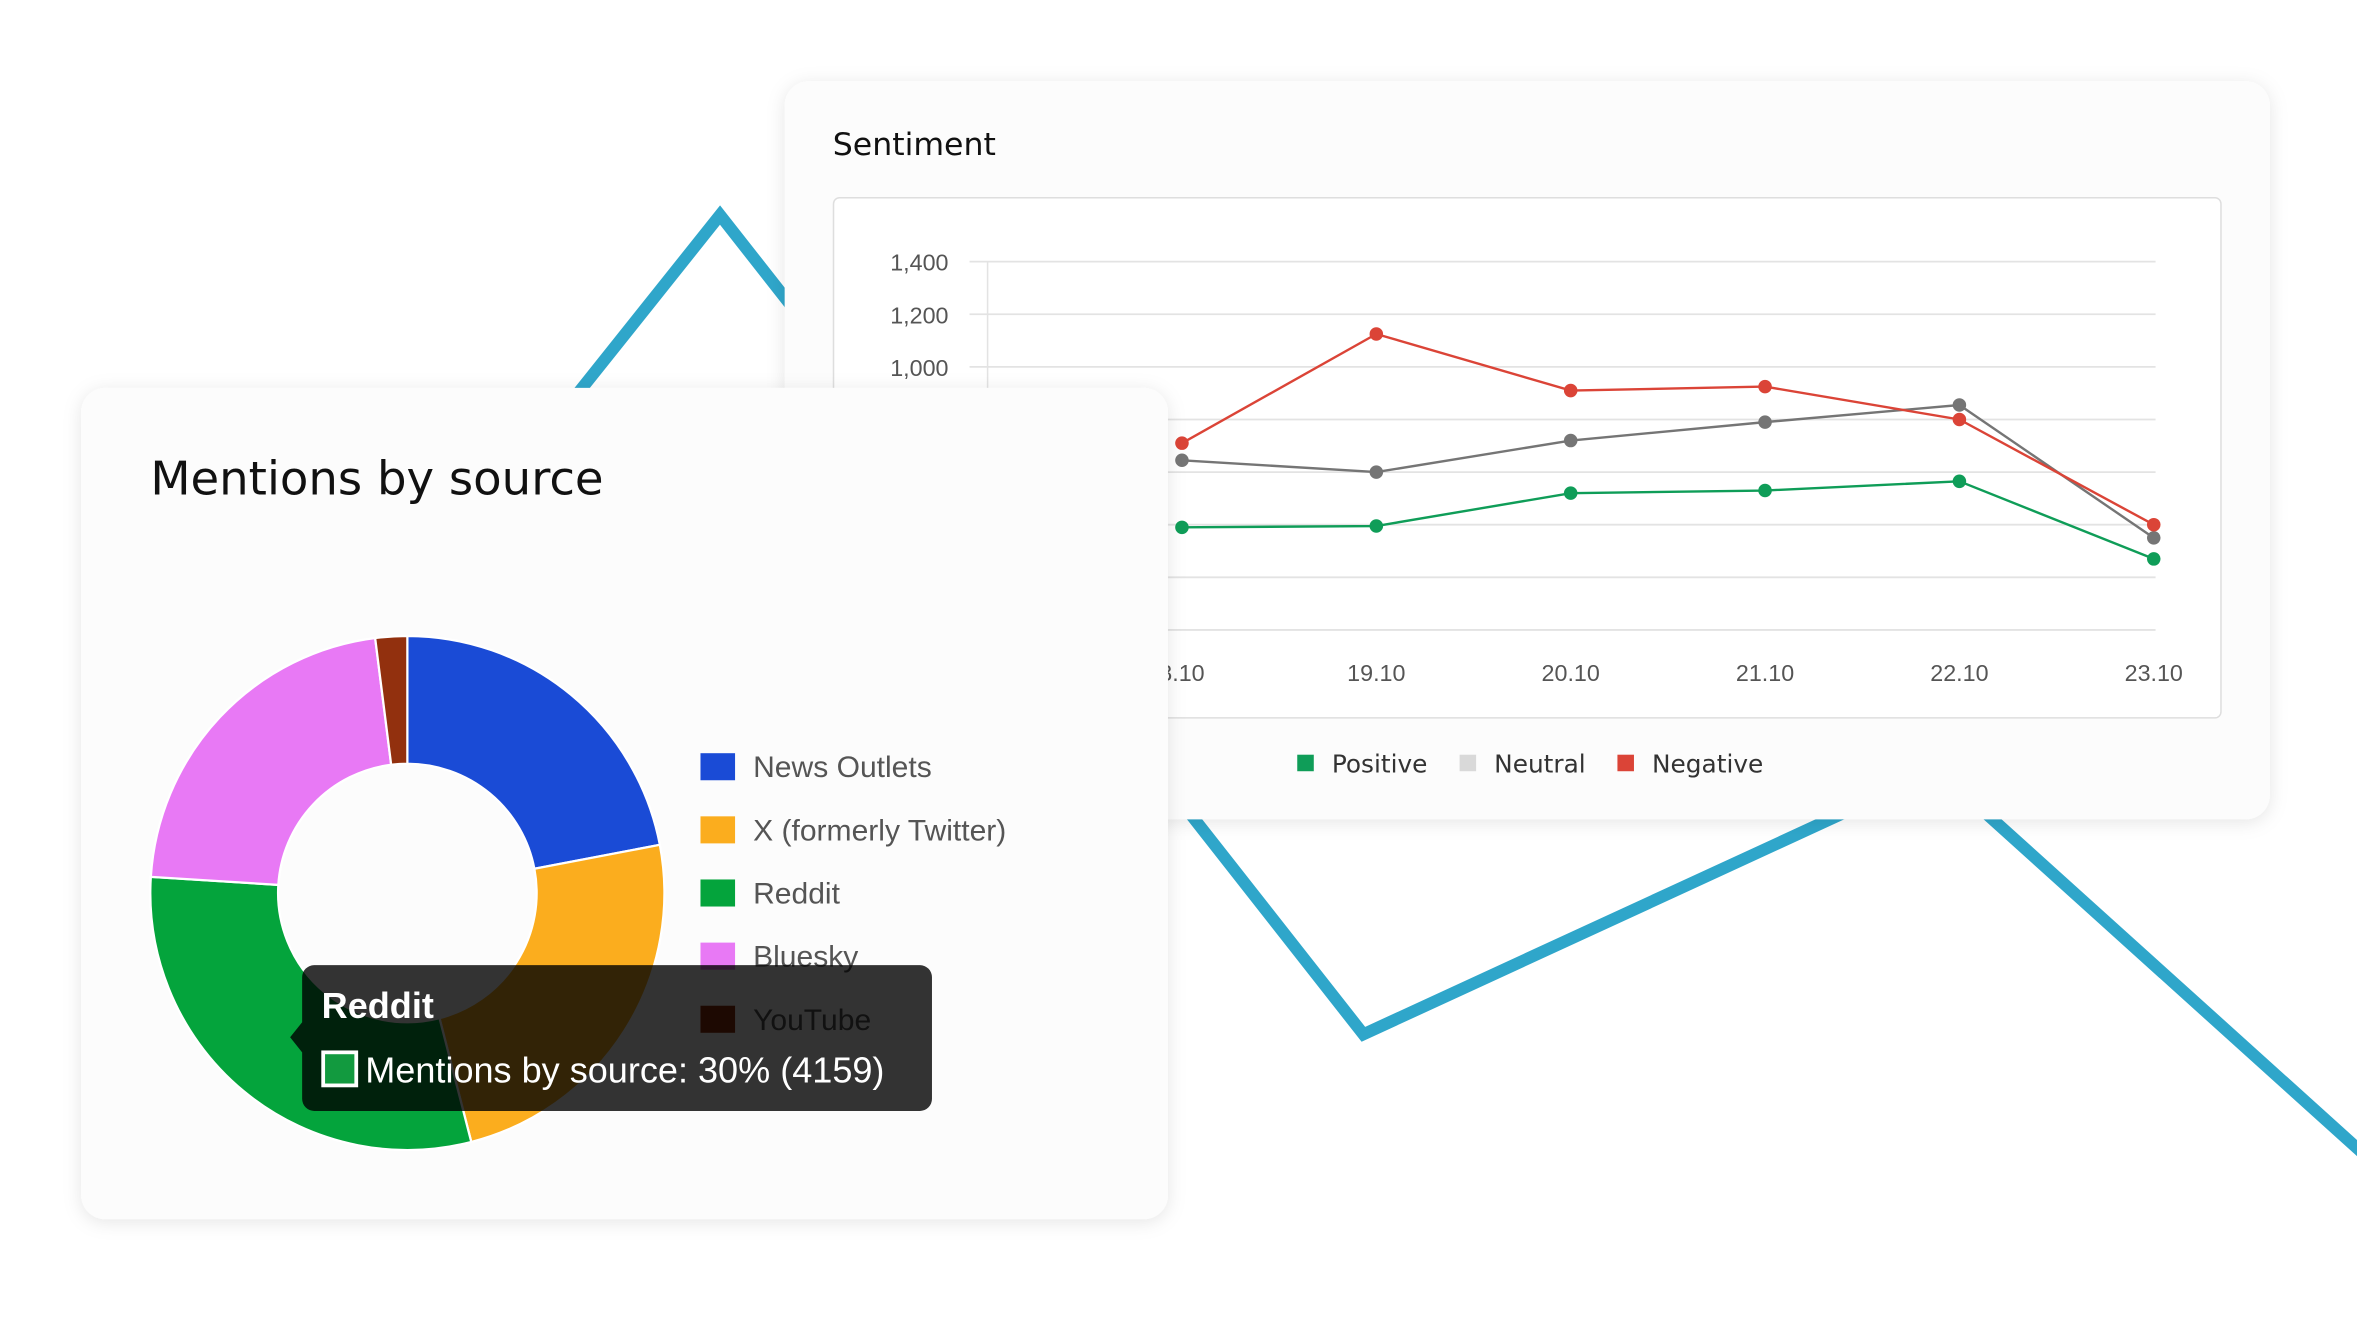  What do you see at coordinates (842, 767) in the screenshot?
I see `legend-label: News Outlets` at bounding box center [842, 767].